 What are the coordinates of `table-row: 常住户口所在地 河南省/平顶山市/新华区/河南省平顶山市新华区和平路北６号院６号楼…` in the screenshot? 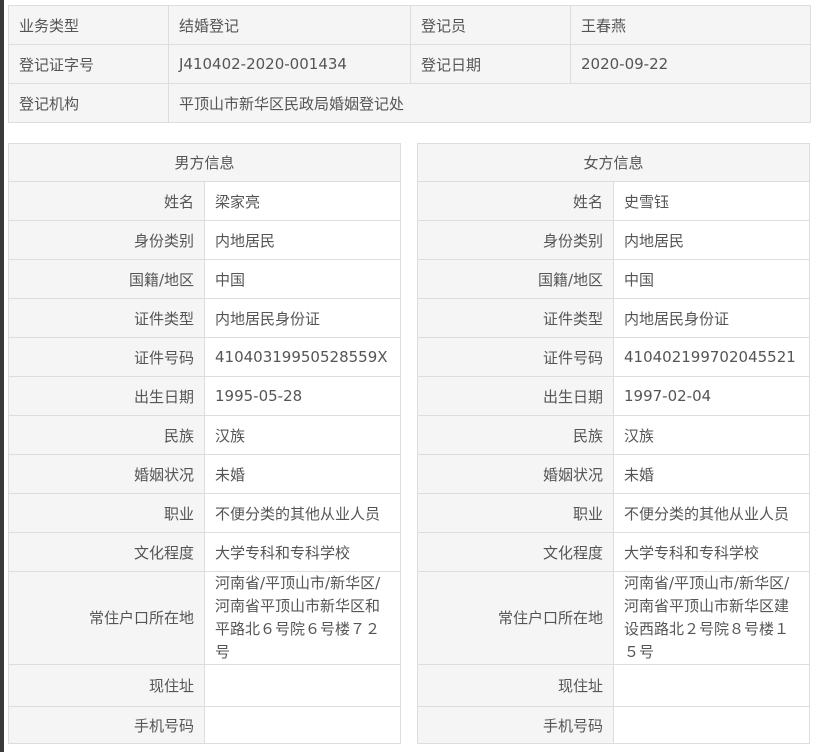 It's located at (204, 618).